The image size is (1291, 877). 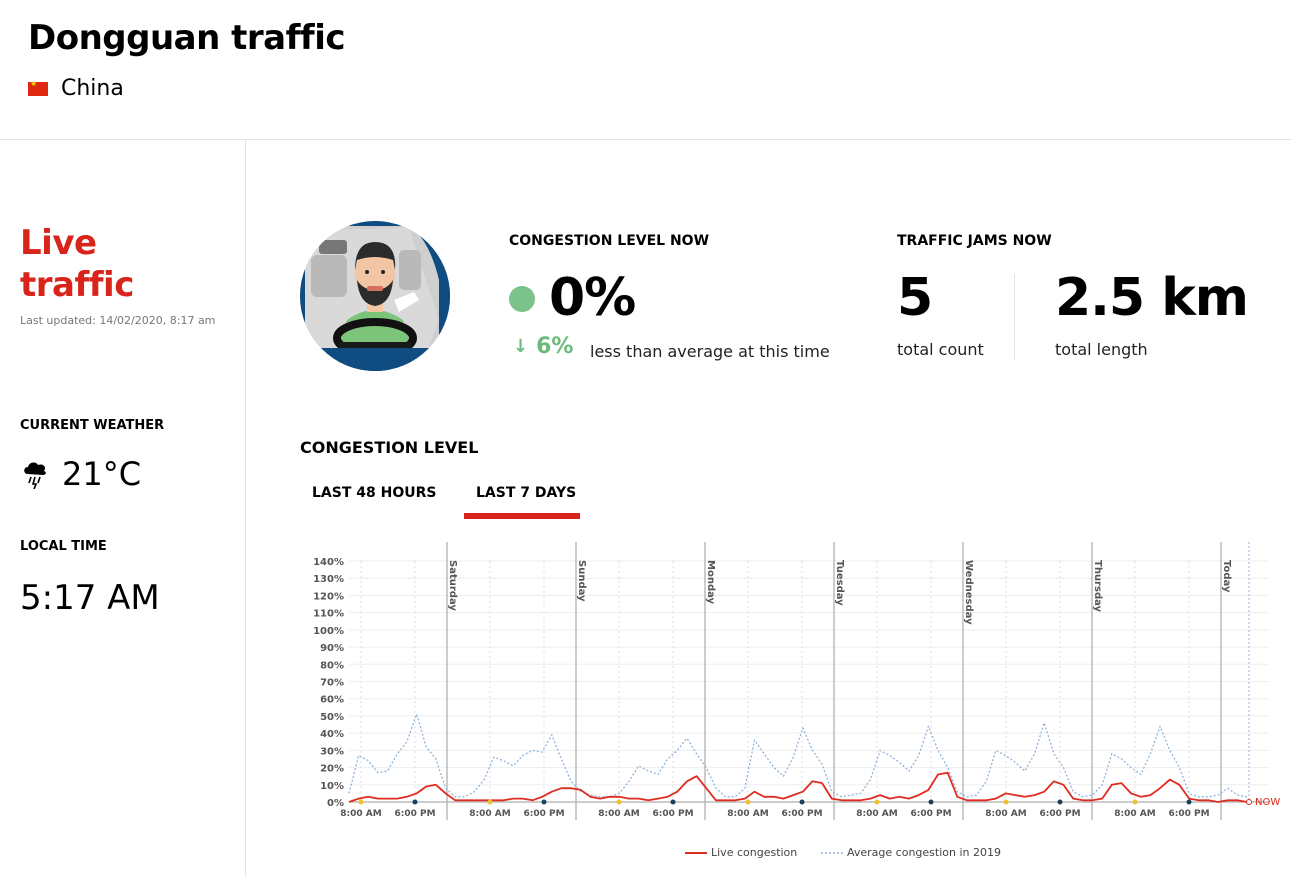 What do you see at coordinates (832, 852) in the screenshot?
I see `legend-average-swatch` at bounding box center [832, 852].